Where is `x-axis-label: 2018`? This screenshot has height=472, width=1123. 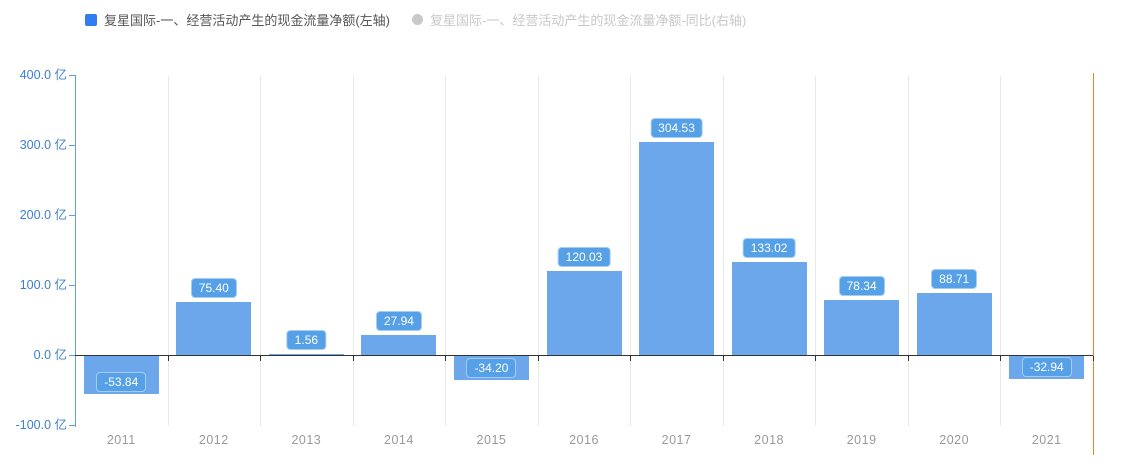
x-axis-label: 2018 is located at coordinates (769, 440).